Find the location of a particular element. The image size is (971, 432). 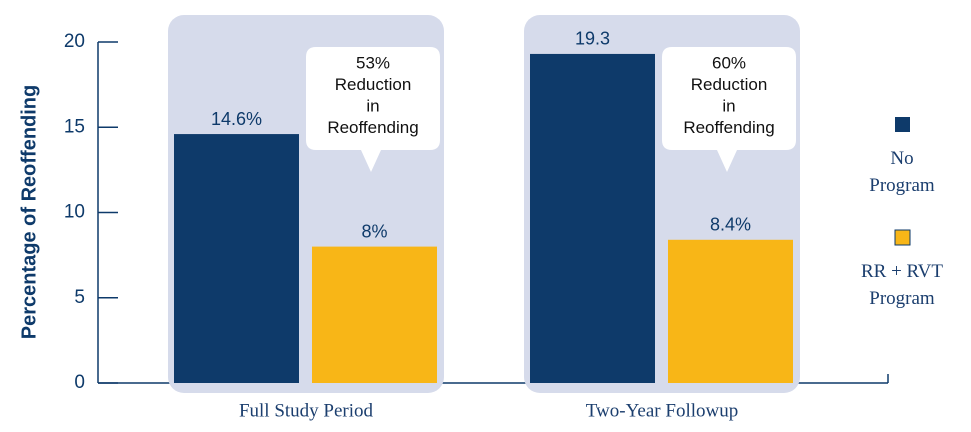

value-label: 19.3 is located at coordinates (592, 39).